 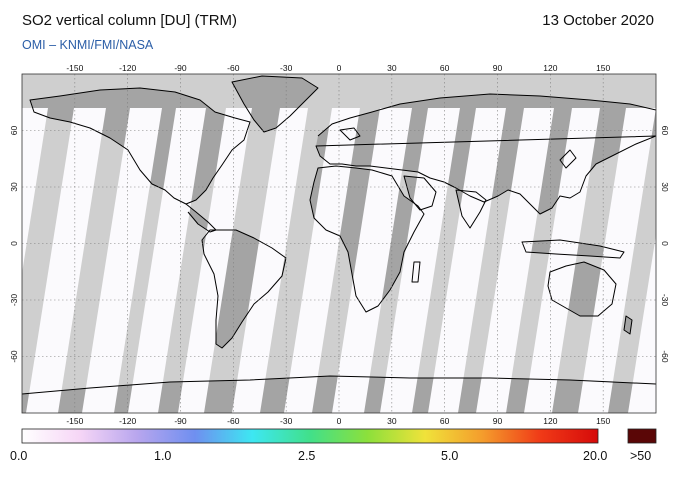 What do you see at coordinates (450, 456) in the screenshot?
I see `colorbar-label-3: 5.0` at bounding box center [450, 456].